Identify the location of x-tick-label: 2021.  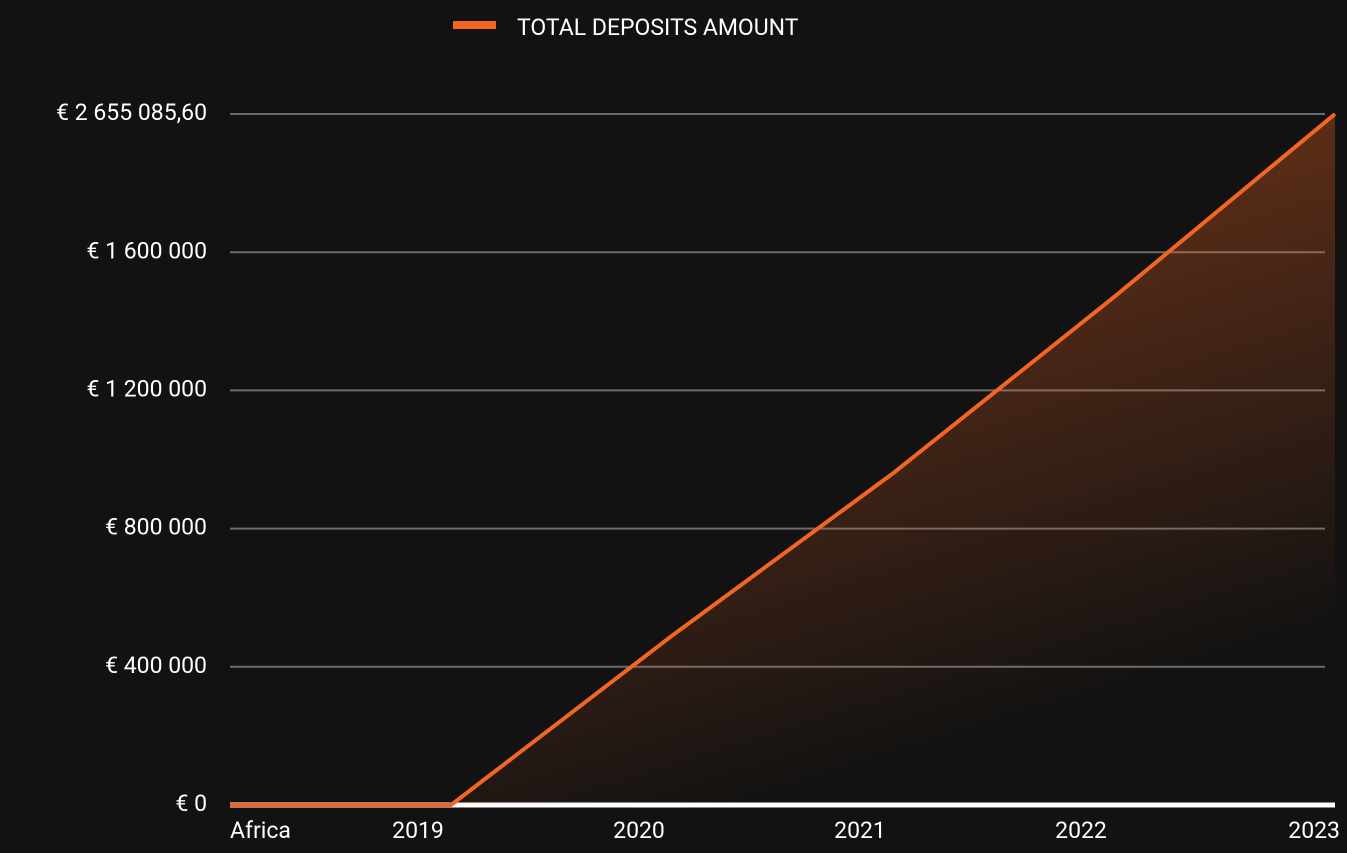
(860, 830).